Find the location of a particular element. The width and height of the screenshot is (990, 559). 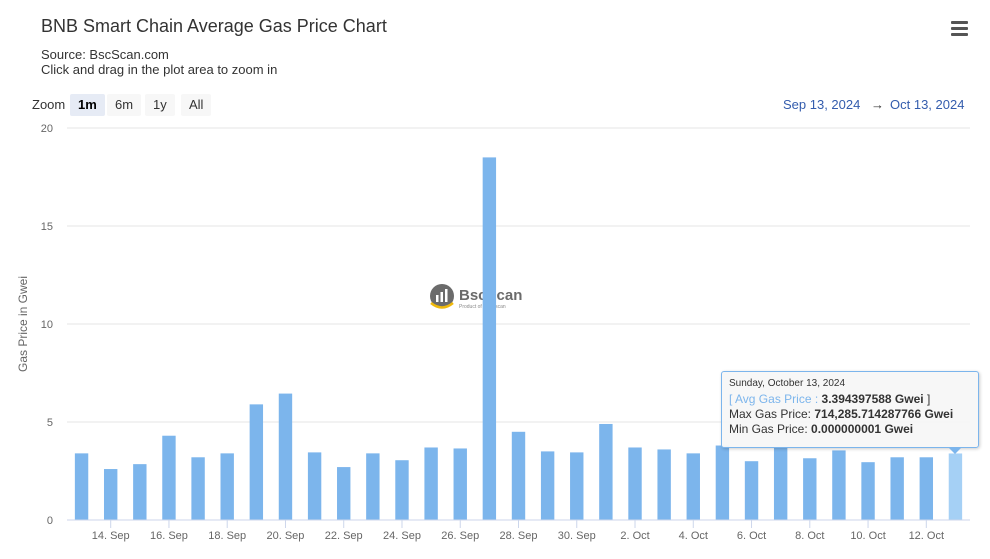

tooltip-bracket-open: [ is located at coordinates (732, 399).